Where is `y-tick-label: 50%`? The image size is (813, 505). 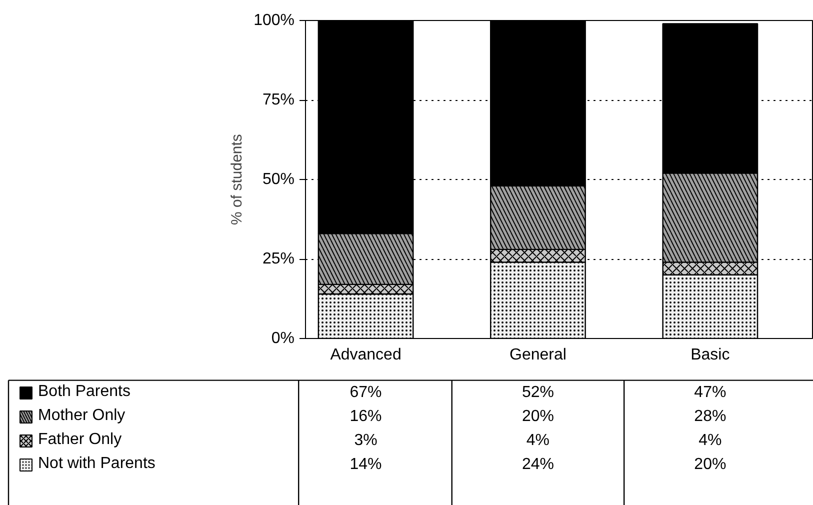 y-tick-label: 50% is located at coordinates (278, 179).